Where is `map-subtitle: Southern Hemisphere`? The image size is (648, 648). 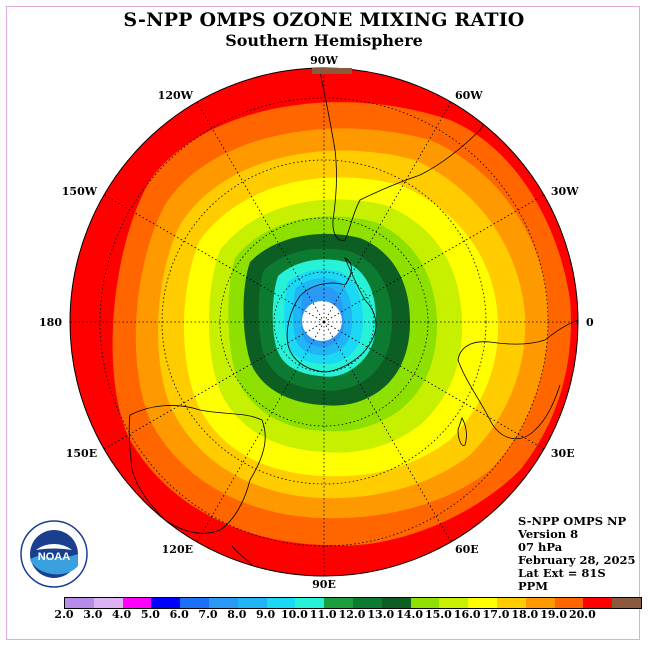 map-subtitle: Southern Hemisphere is located at coordinates (324, 40).